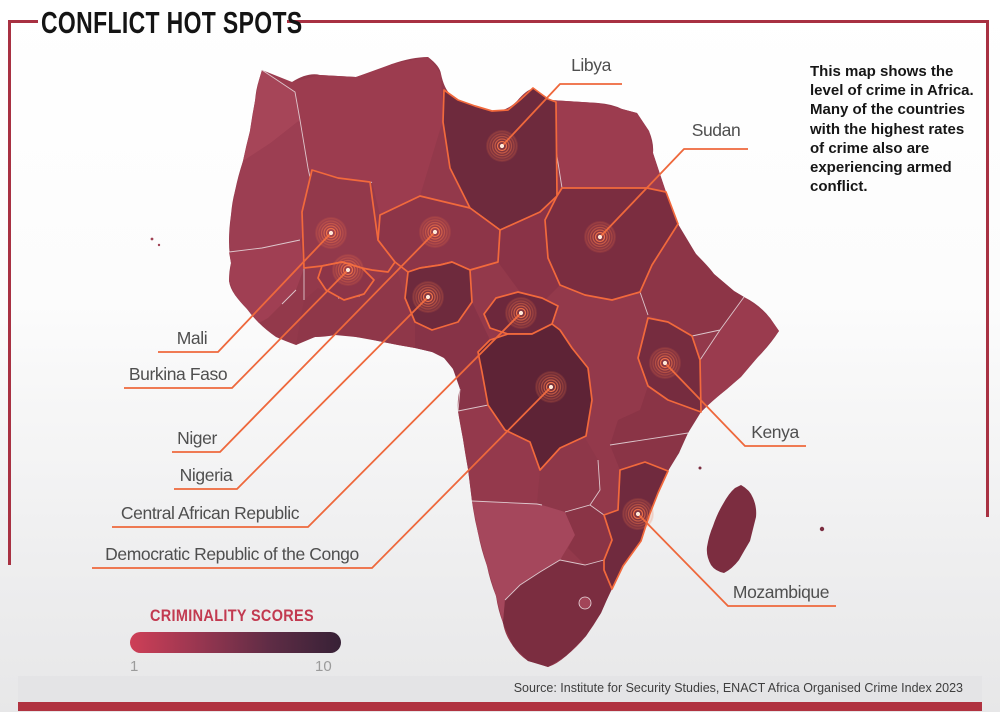 The height and width of the screenshot is (712, 1000). What do you see at coordinates (585, 603) in the screenshot?
I see `country-lesotho` at bounding box center [585, 603].